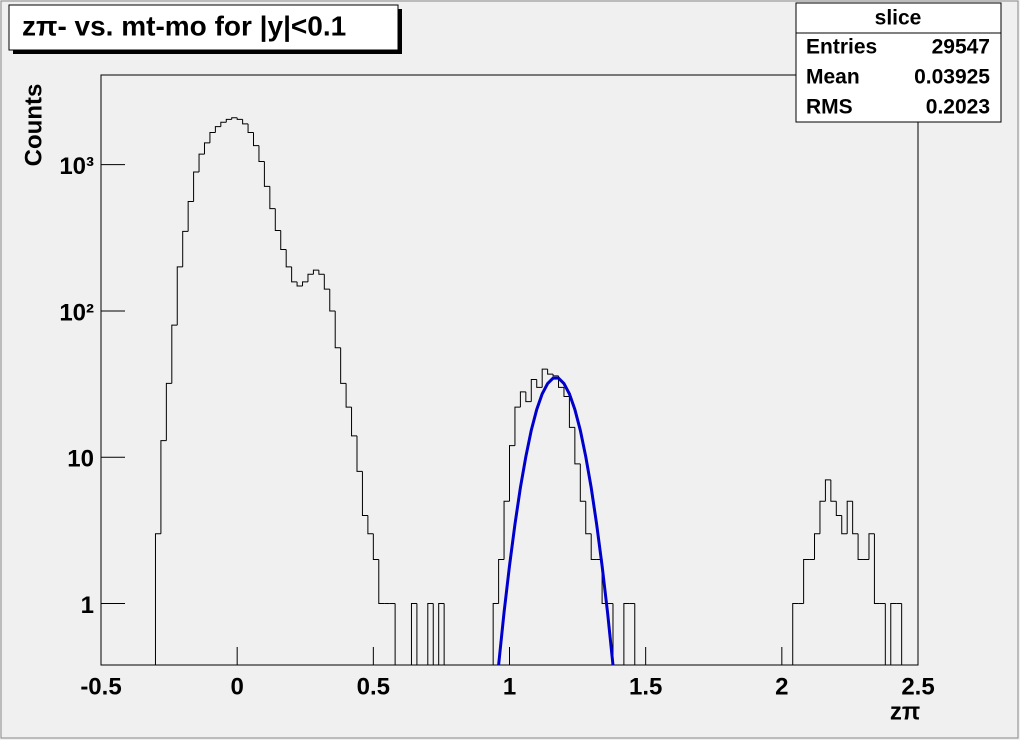 The width and height of the screenshot is (1020, 740). What do you see at coordinates (100, 686) in the screenshot?
I see `x-tick-label: -0.5` at bounding box center [100, 686].